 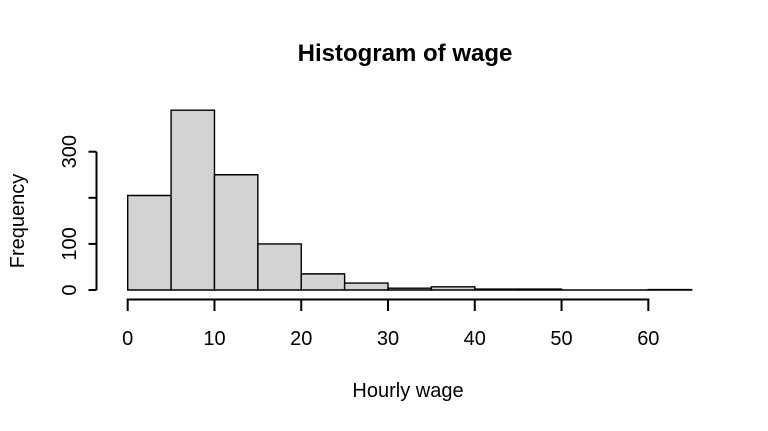 What do you see at coordinates (475, 339) in the screenshot?
I see `x-tick-label: 40` at bounding box center [475, 339].